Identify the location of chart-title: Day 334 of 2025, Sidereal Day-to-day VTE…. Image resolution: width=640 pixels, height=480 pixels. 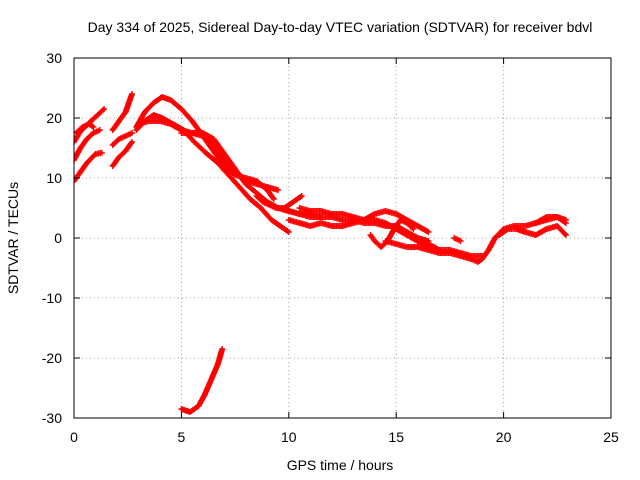
(340, 27).